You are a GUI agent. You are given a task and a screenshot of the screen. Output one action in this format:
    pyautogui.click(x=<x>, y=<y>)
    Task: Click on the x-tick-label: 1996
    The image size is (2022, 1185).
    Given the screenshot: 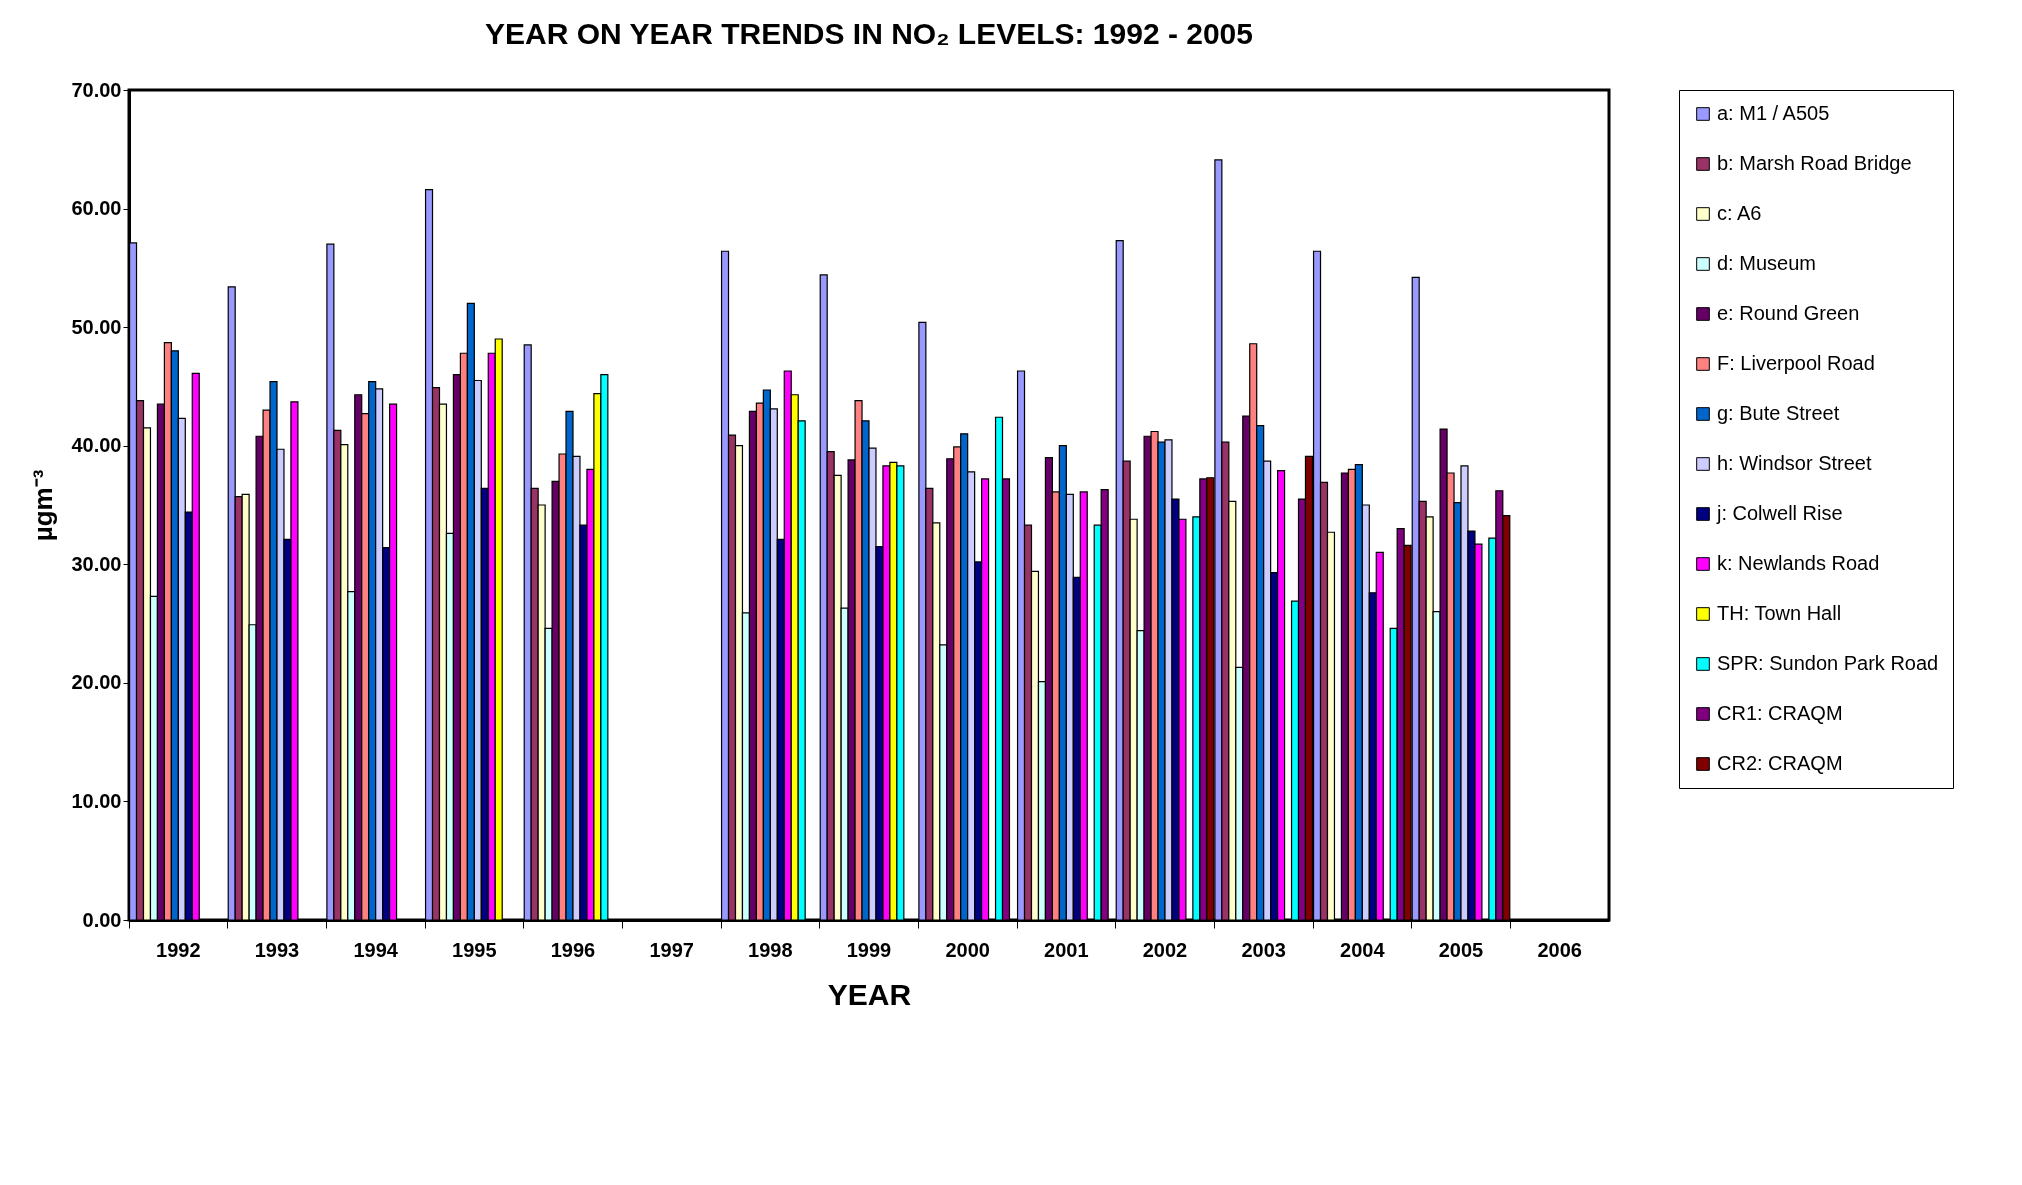 What is the action you would take?
    pyautogui.click(x=573, y=949)
    